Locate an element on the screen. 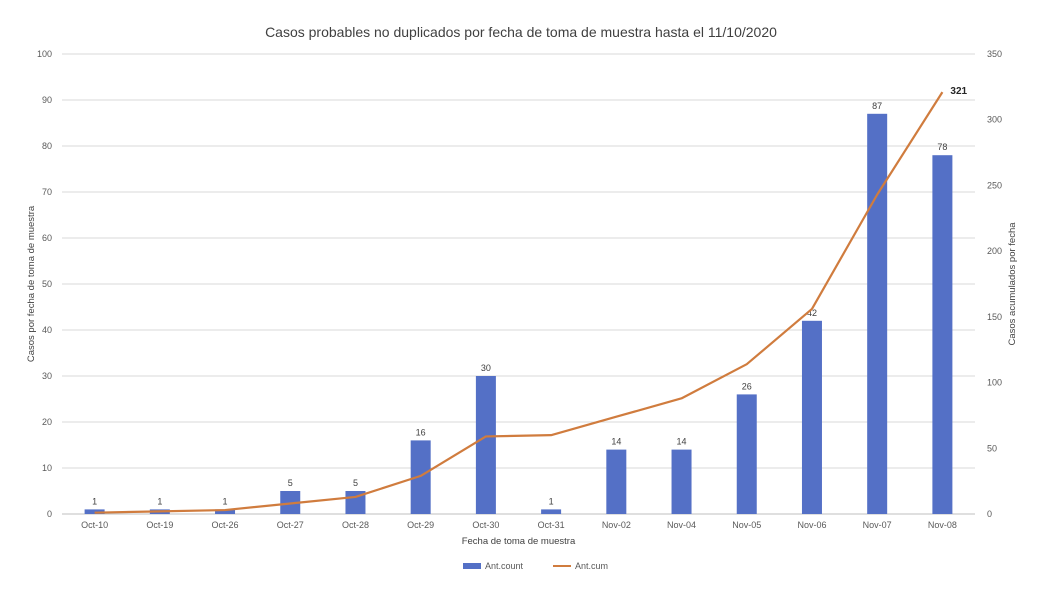 The height and width of the screenshot is (613, 1042). y-tick-label: 20 is located at coordinates (47, 422).